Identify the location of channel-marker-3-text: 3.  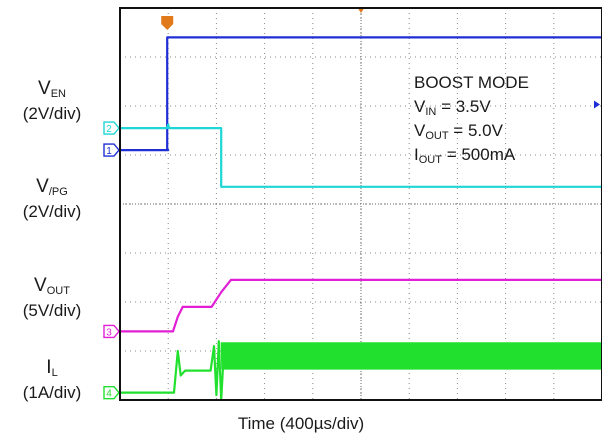
(109, 332).